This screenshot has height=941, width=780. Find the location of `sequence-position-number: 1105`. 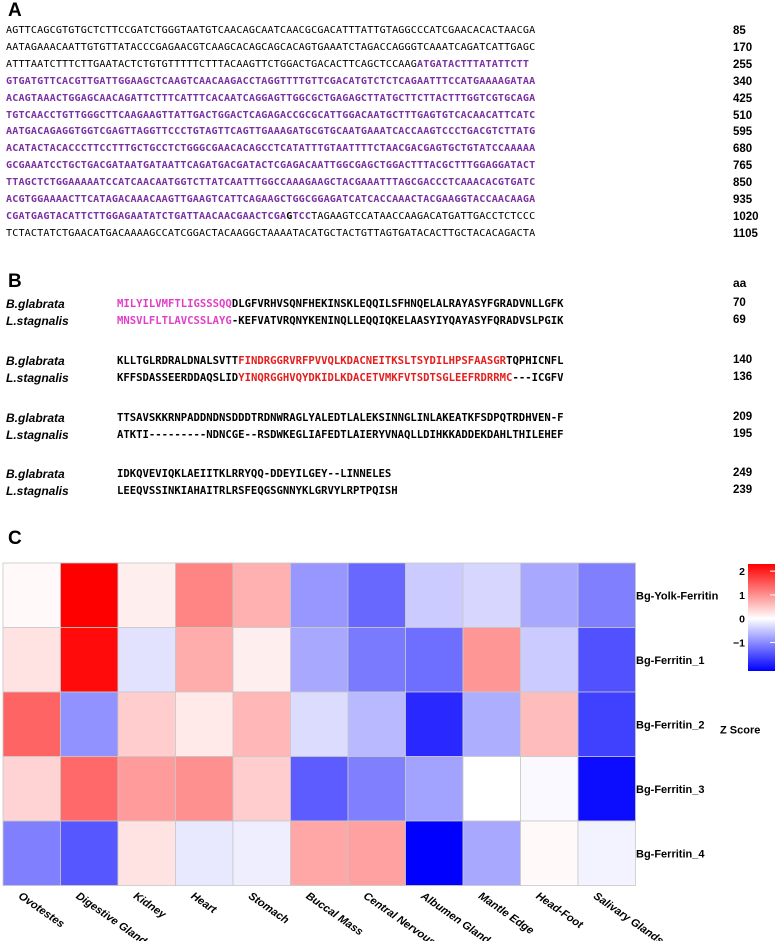

sequence-position-number: 1105 is located at coordinates (745, 233).